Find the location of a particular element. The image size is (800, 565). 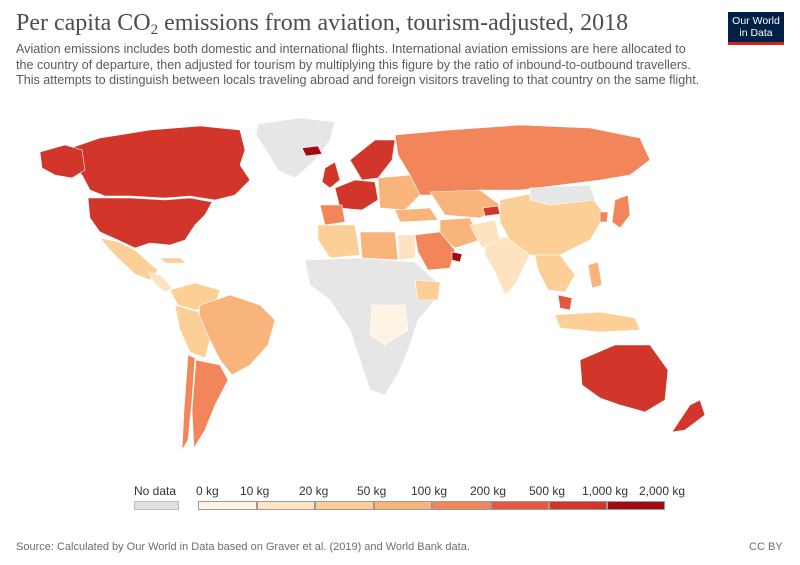

legend-tick-7: 1,000 kg is located at coordinates (605, 491).